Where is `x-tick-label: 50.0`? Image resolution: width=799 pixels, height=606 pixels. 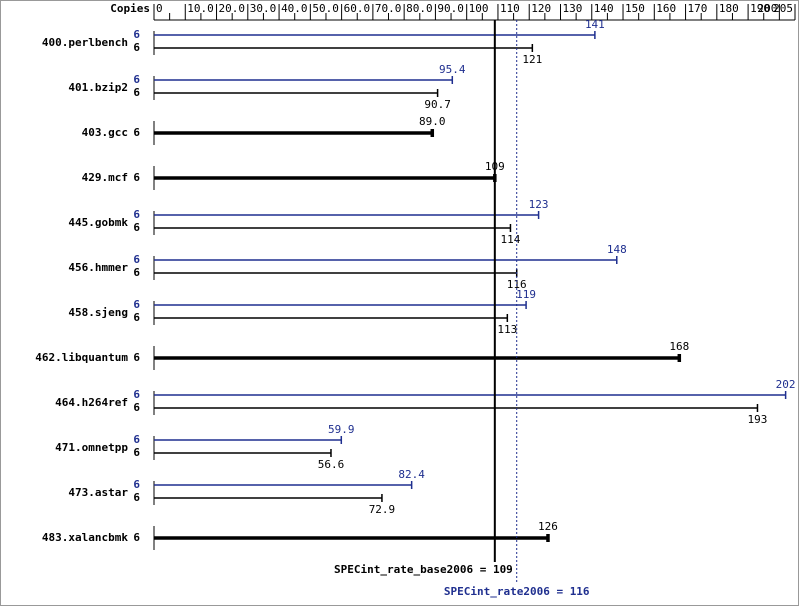 x-tick-label: 50.0 is located at coordinates (325, 8).